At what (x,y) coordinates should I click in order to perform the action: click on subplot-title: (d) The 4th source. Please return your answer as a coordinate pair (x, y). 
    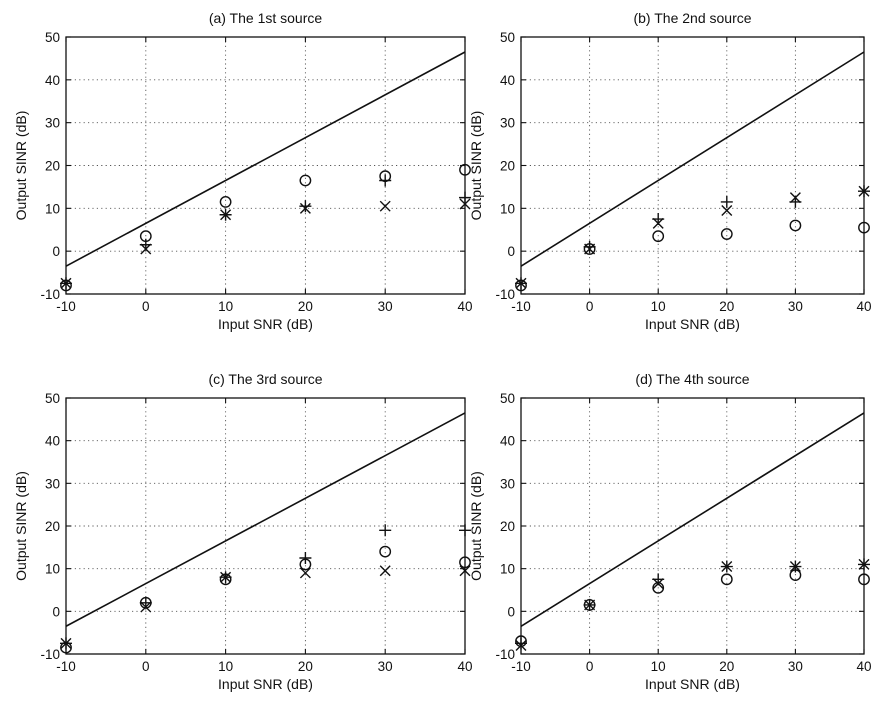
    Looking at the image, I should click on (692, 379).